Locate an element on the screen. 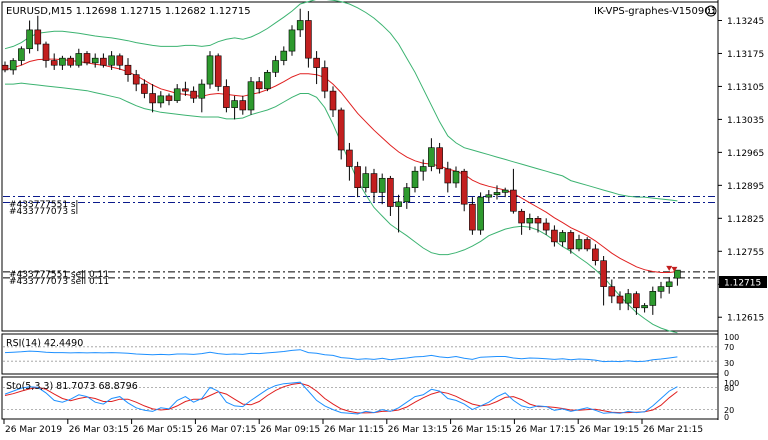  order-sell-label-2: #433777073 sell 0.11 is located at coordinates (59, 282).